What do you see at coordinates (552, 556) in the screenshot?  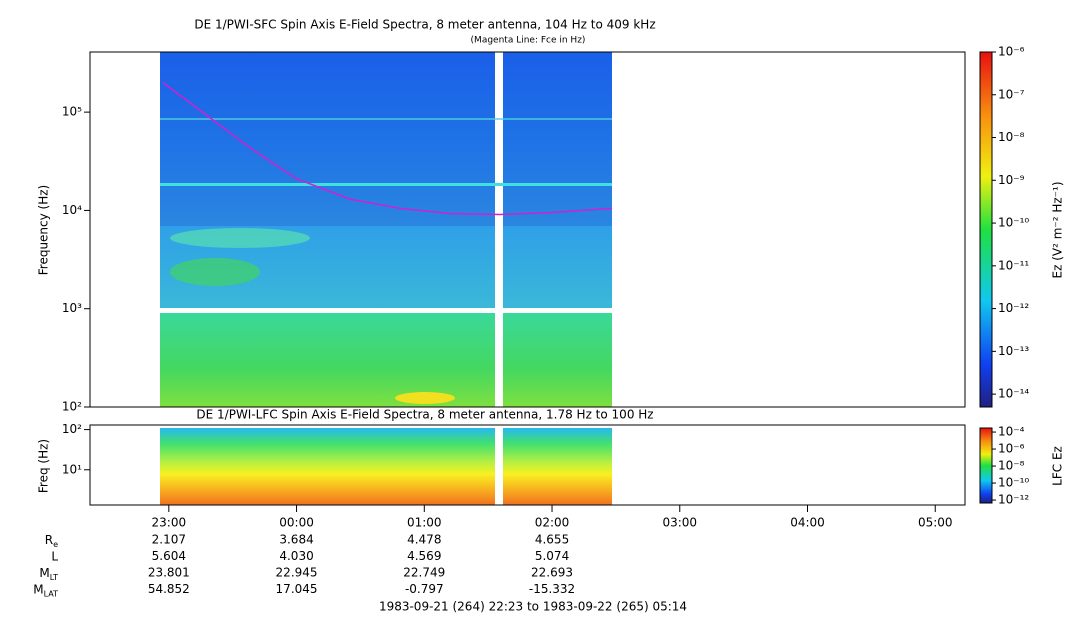 I see `ephemeris-value: 5.074` at bounding box center [552, 556].